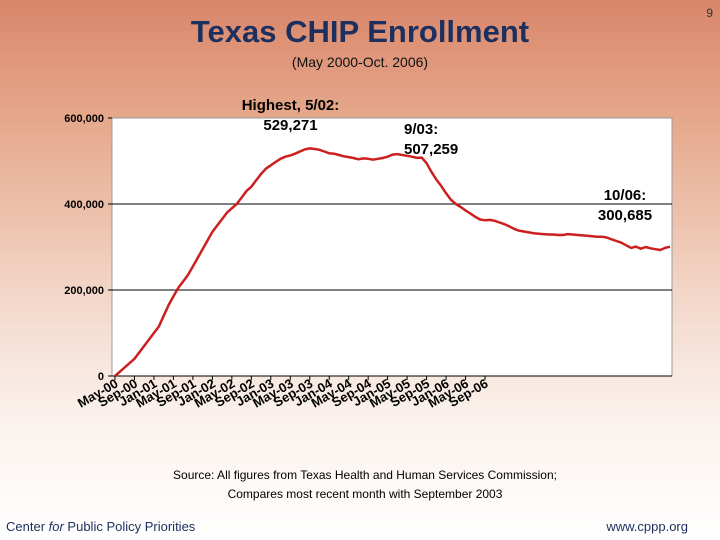 The height and width of the screenshot is (540, 720). I want to click on chart-title: Texas CHIP Enrollment, so click(360, 31).